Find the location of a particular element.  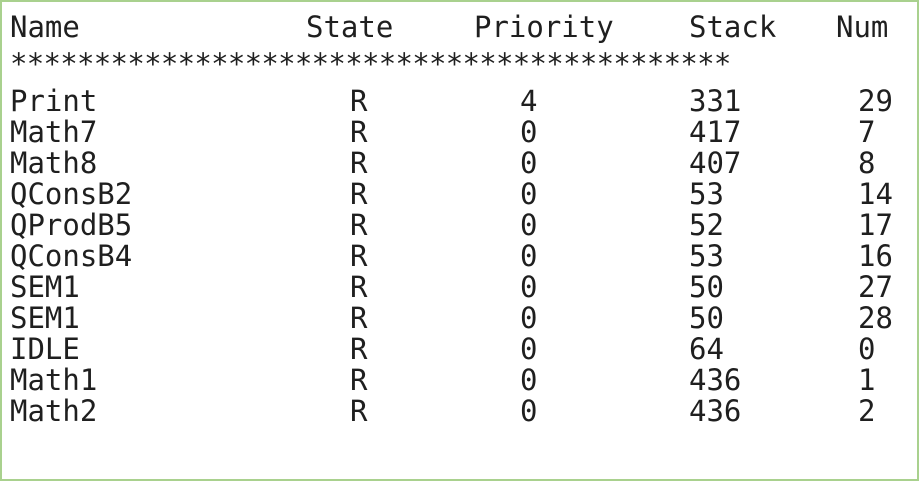

header-priority: Priority is located at coordinates (544, 27).